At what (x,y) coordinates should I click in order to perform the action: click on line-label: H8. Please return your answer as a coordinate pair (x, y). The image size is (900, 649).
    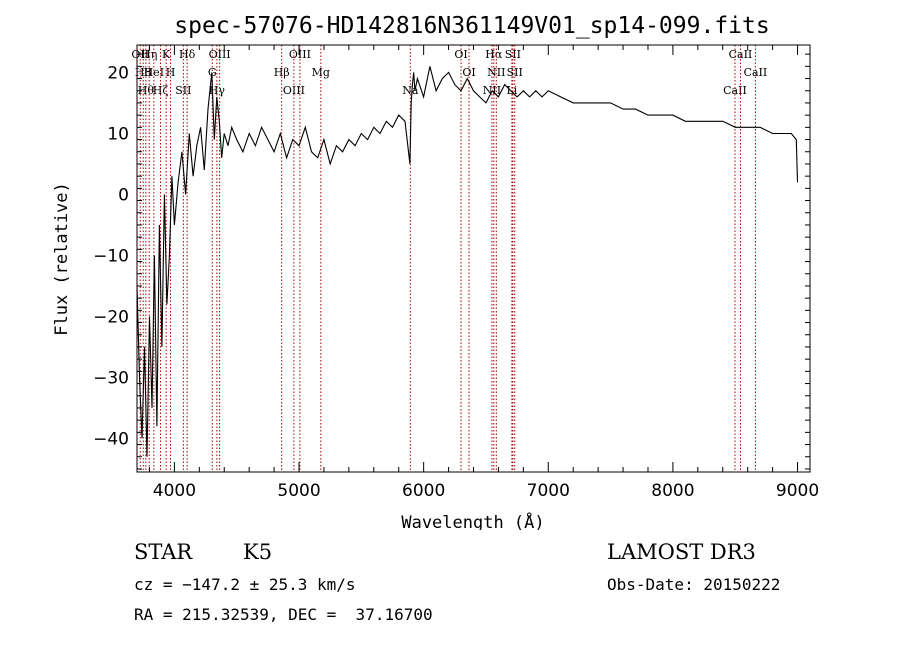
    Looking at the image, I should click on (143, 72).